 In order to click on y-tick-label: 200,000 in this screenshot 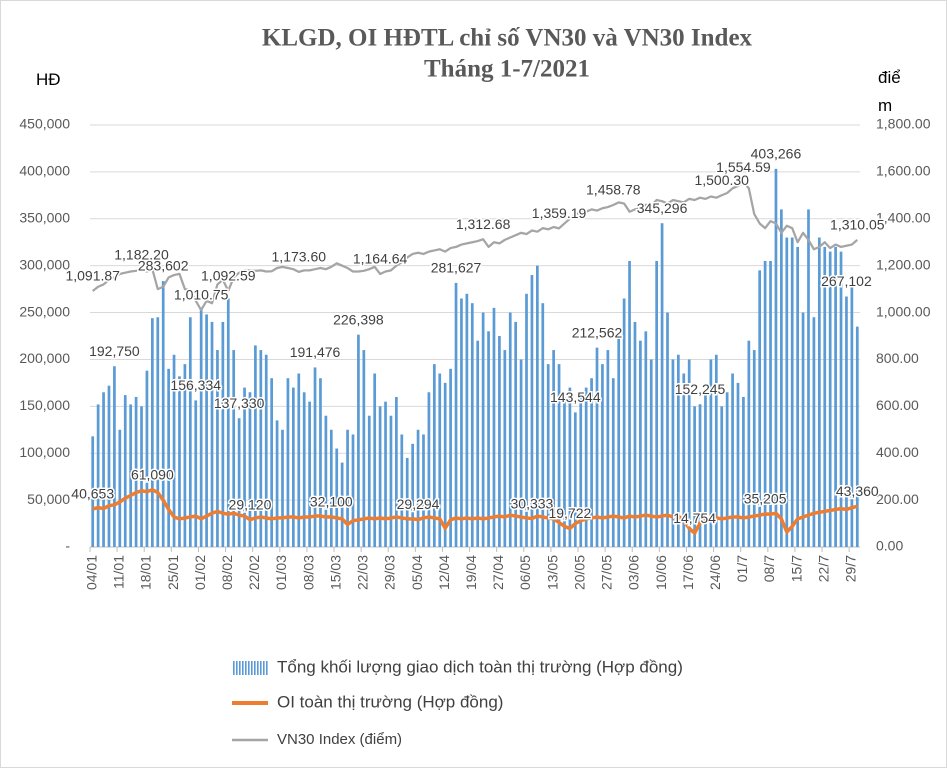, I will do `click(44, 358)`.